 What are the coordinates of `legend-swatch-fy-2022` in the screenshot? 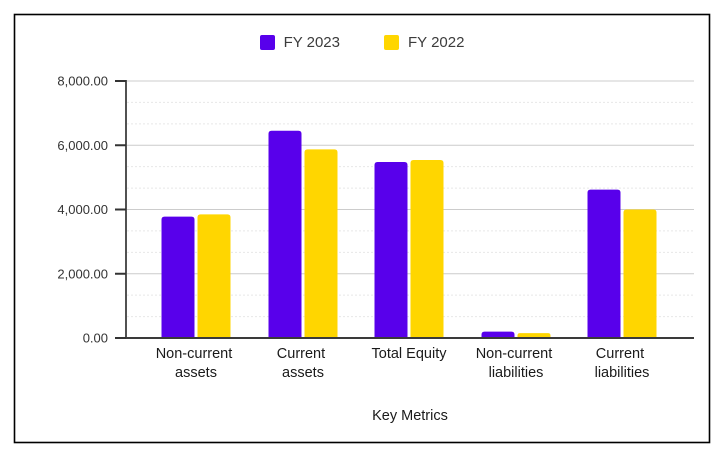 It's located at (391, 42).